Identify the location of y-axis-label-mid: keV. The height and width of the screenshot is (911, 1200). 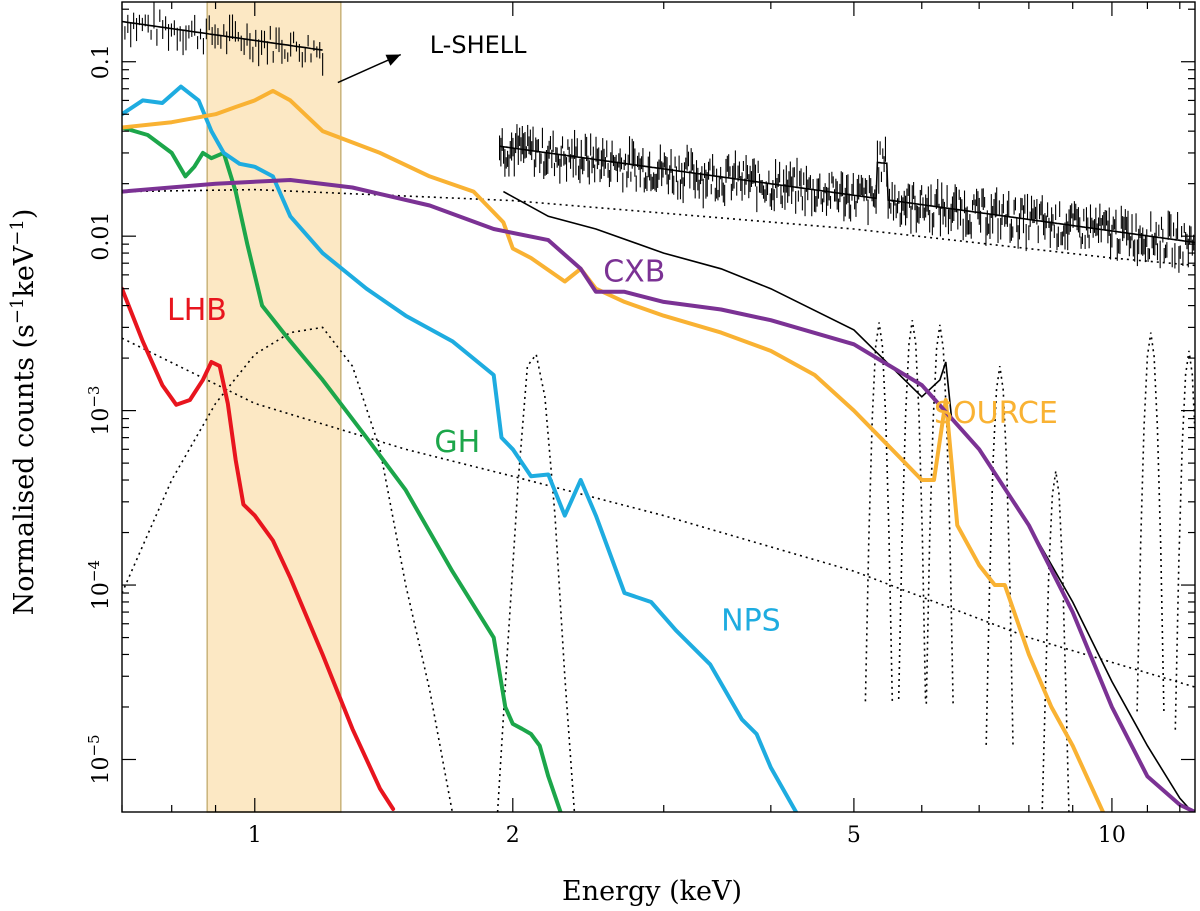
(24, 271).